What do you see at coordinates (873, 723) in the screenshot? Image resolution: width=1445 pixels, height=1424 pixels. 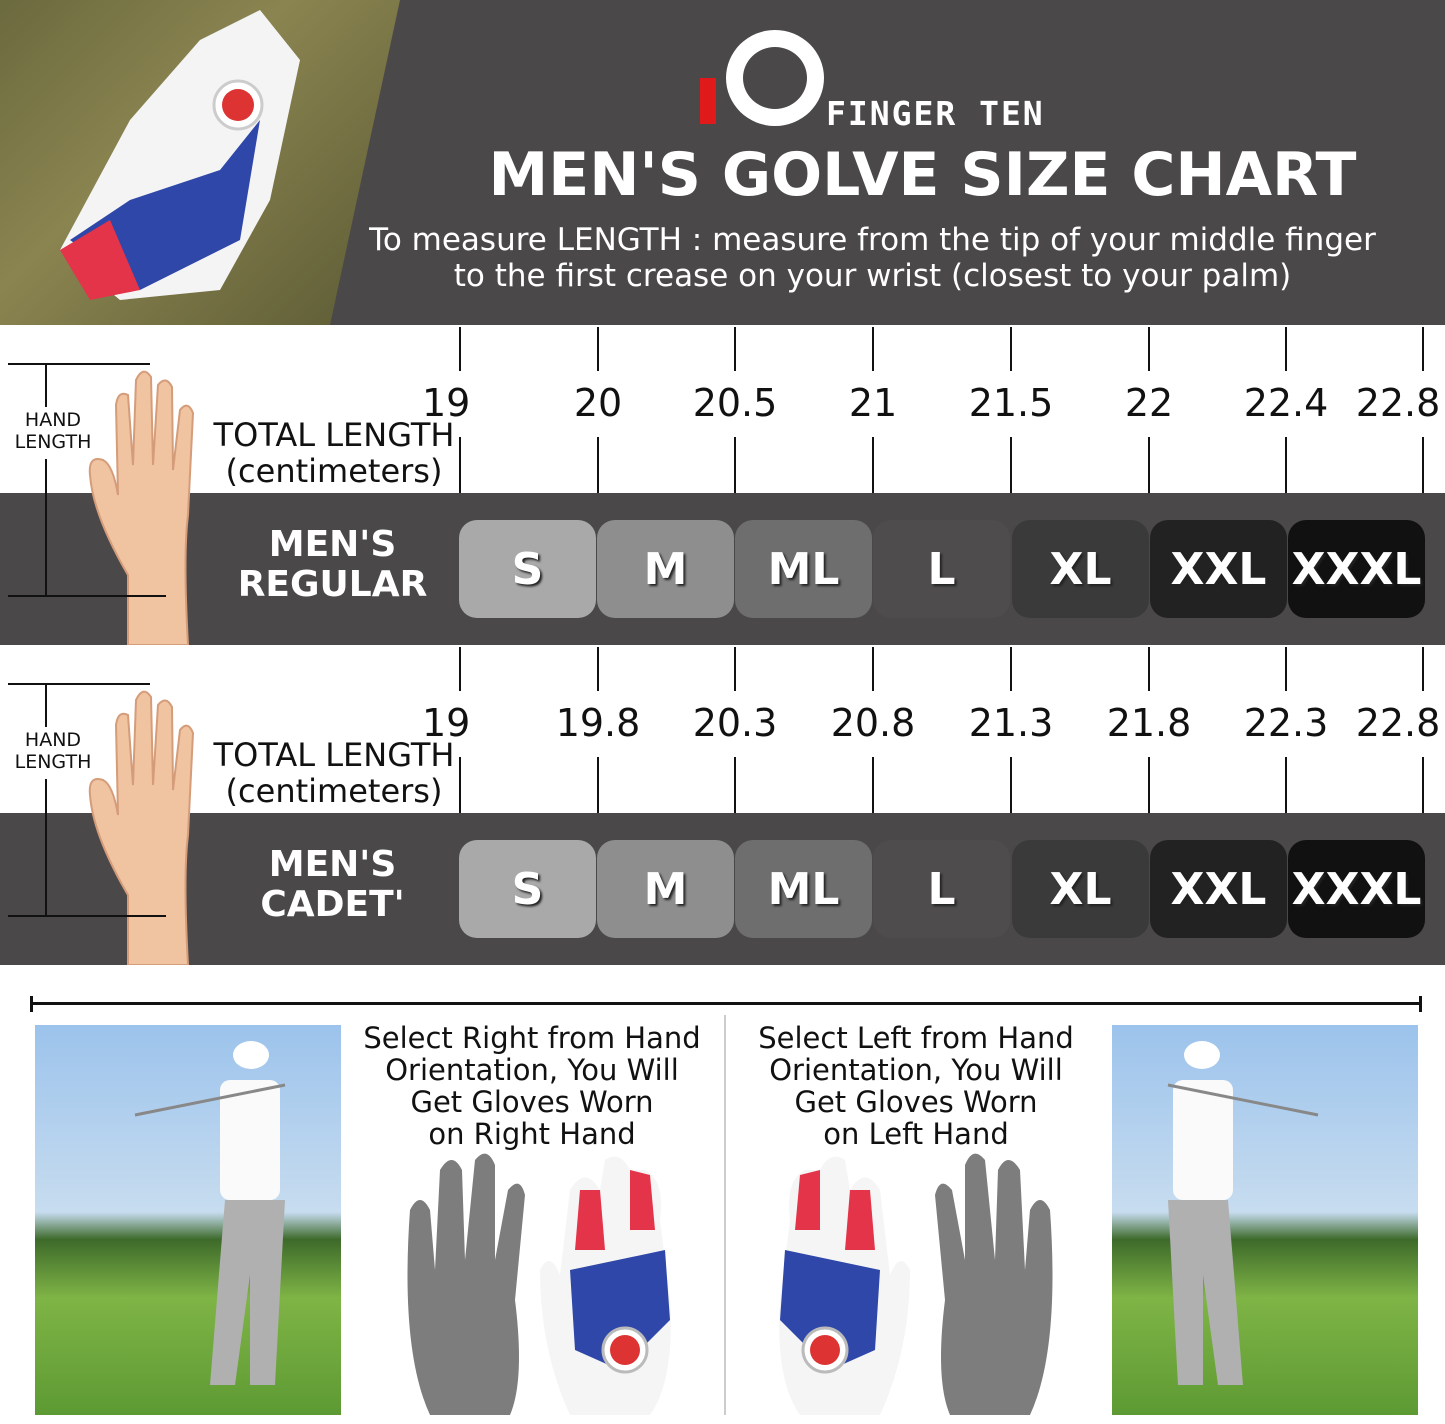 I see `tick-label: 20.8` at bounding box center [873, 723].